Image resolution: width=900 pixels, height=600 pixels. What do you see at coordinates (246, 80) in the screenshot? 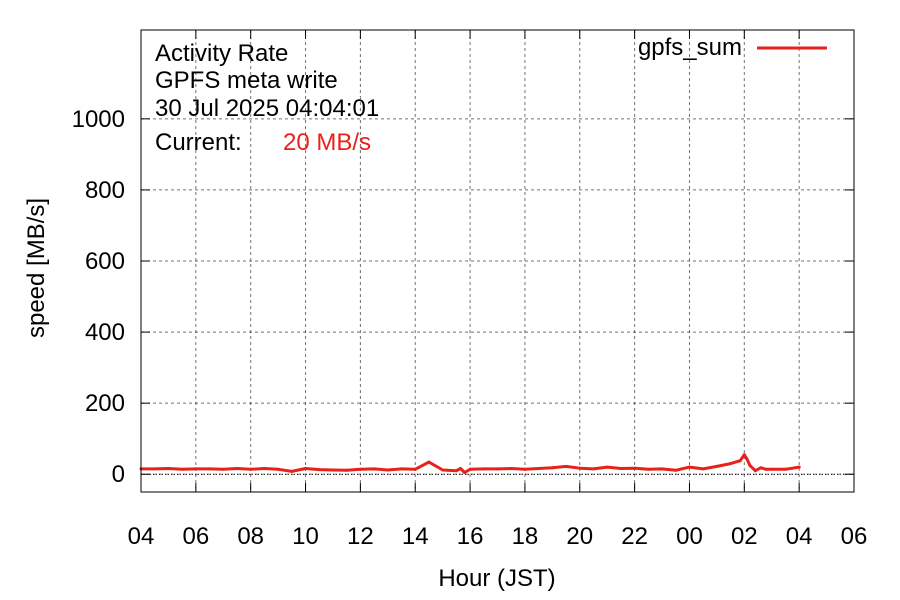
I see `chart-title-line-2: GPFS meta write` at bounding box center [246, 80].